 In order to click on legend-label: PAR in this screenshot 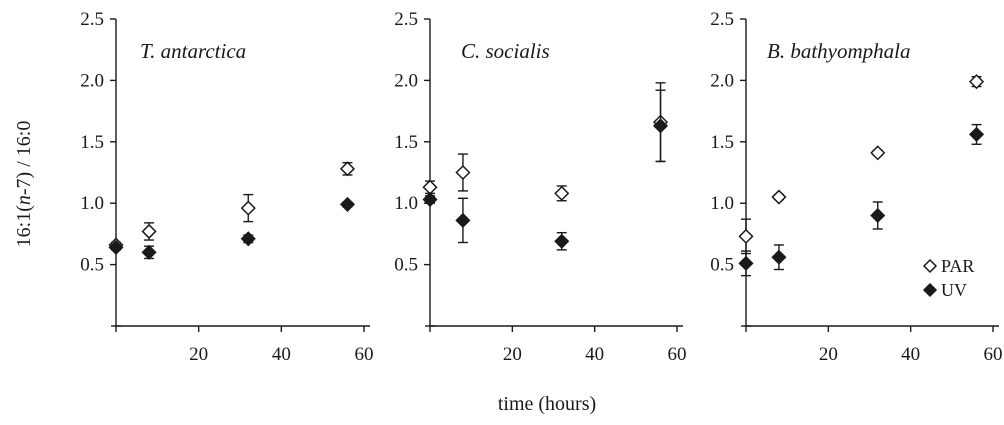, I will do `click(957, 266)`.